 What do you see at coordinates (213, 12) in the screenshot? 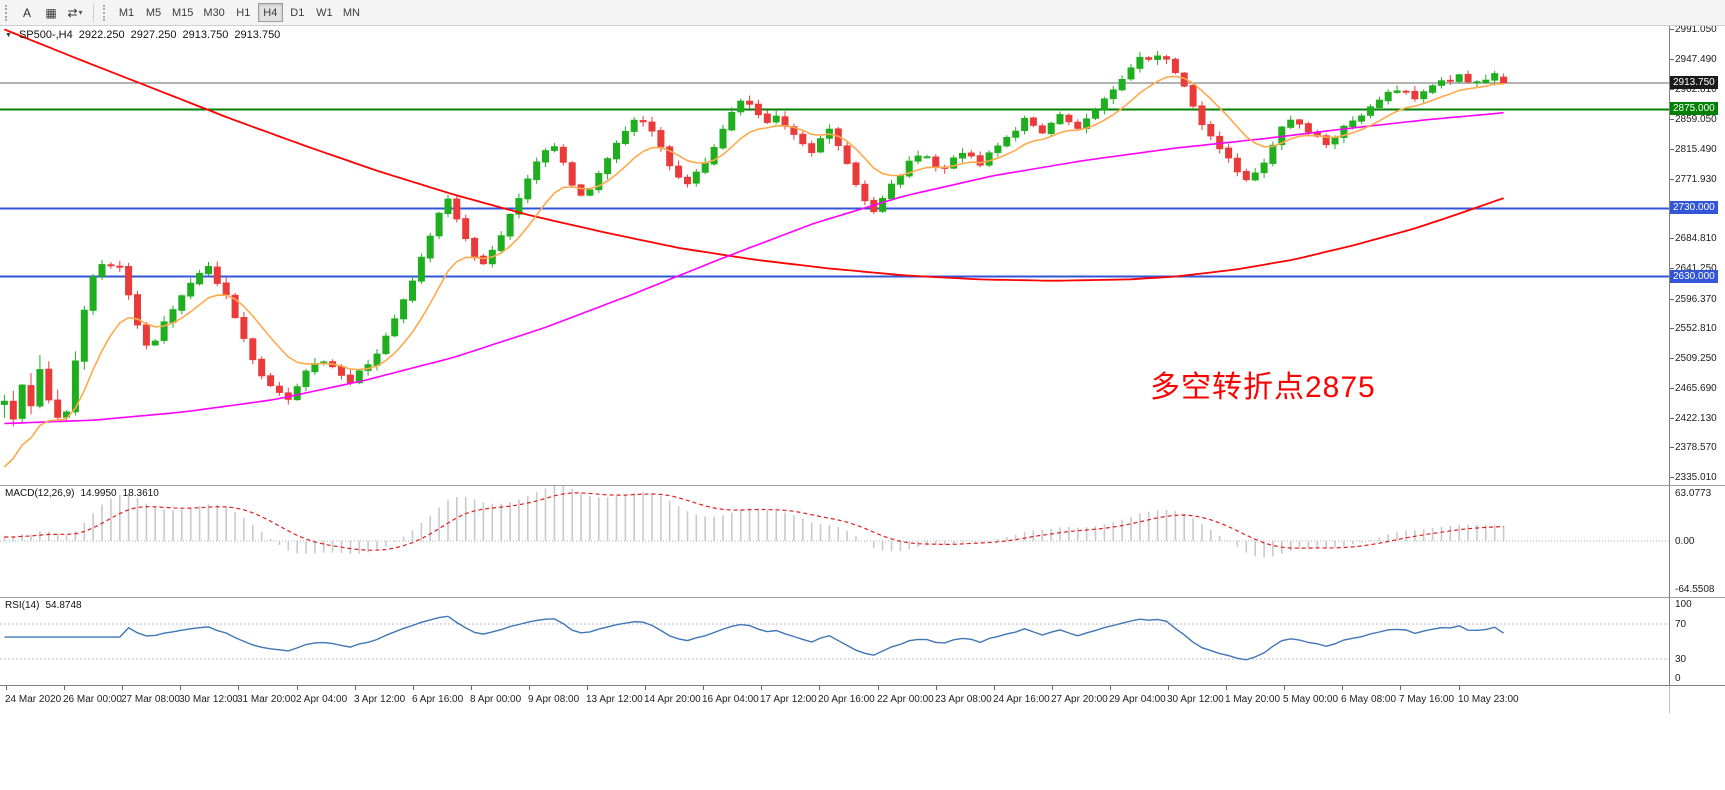
I see `timeframe-button-m30: M30` at bounding box center [213, 12].